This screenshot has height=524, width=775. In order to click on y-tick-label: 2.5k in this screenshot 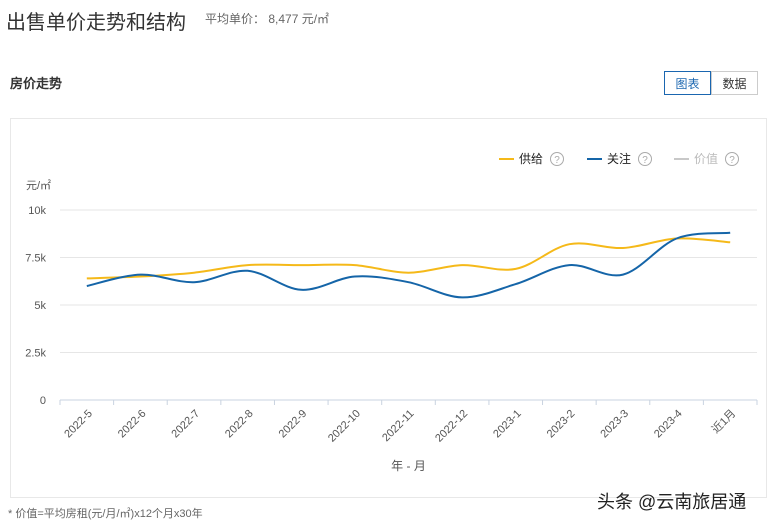, I will do `click(35, 354)`.